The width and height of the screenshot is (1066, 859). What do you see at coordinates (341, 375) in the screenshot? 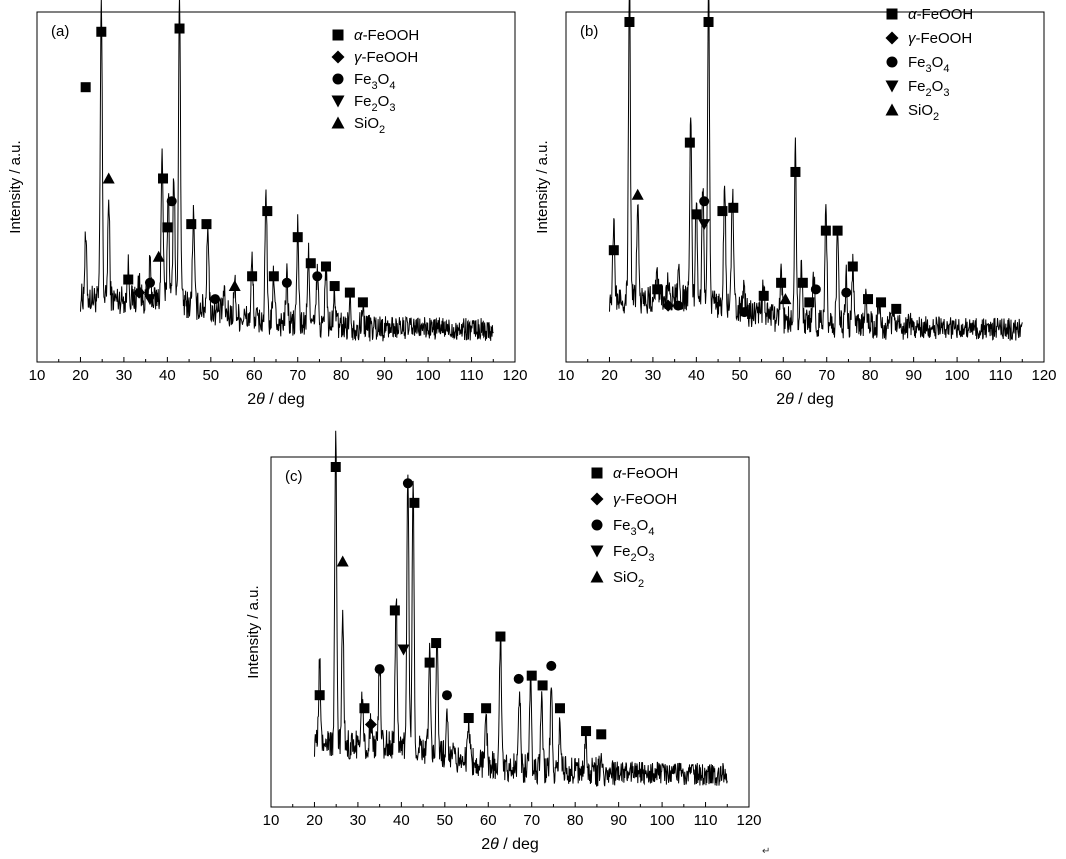
I see `x-tick-label: 80` at bounding box center [341, 375].